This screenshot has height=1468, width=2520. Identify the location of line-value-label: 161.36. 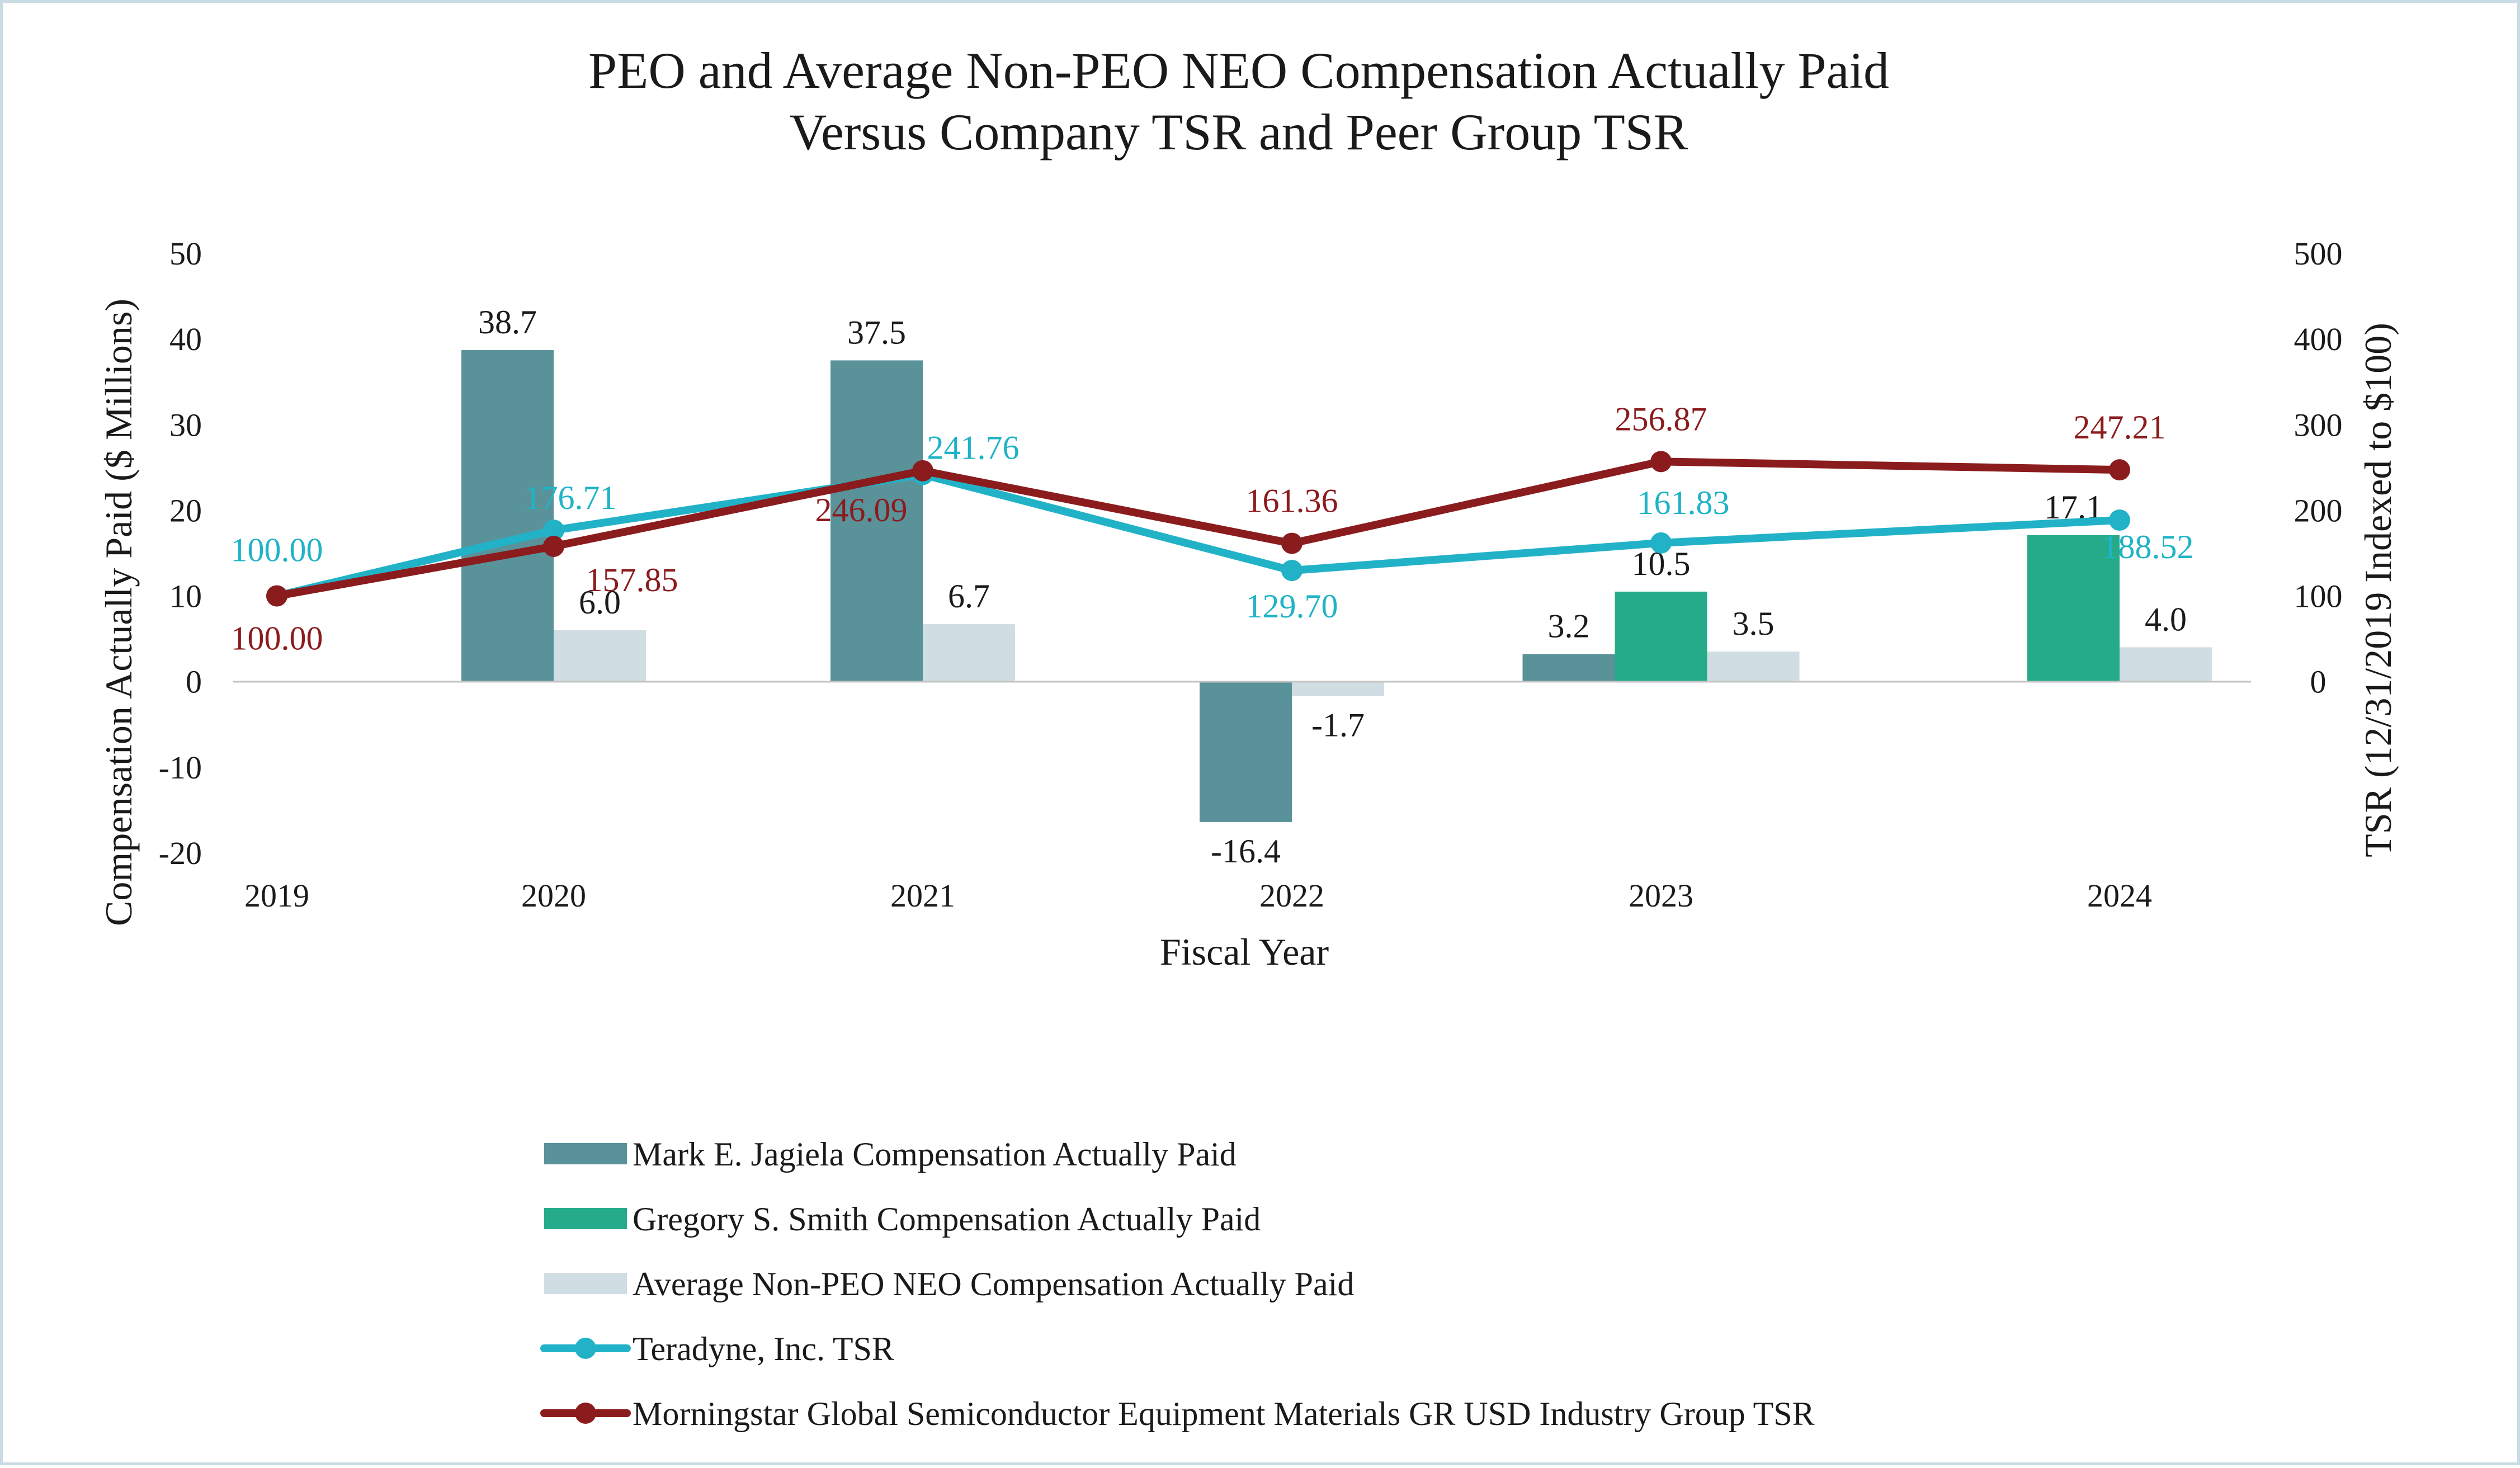
(1292, 501).